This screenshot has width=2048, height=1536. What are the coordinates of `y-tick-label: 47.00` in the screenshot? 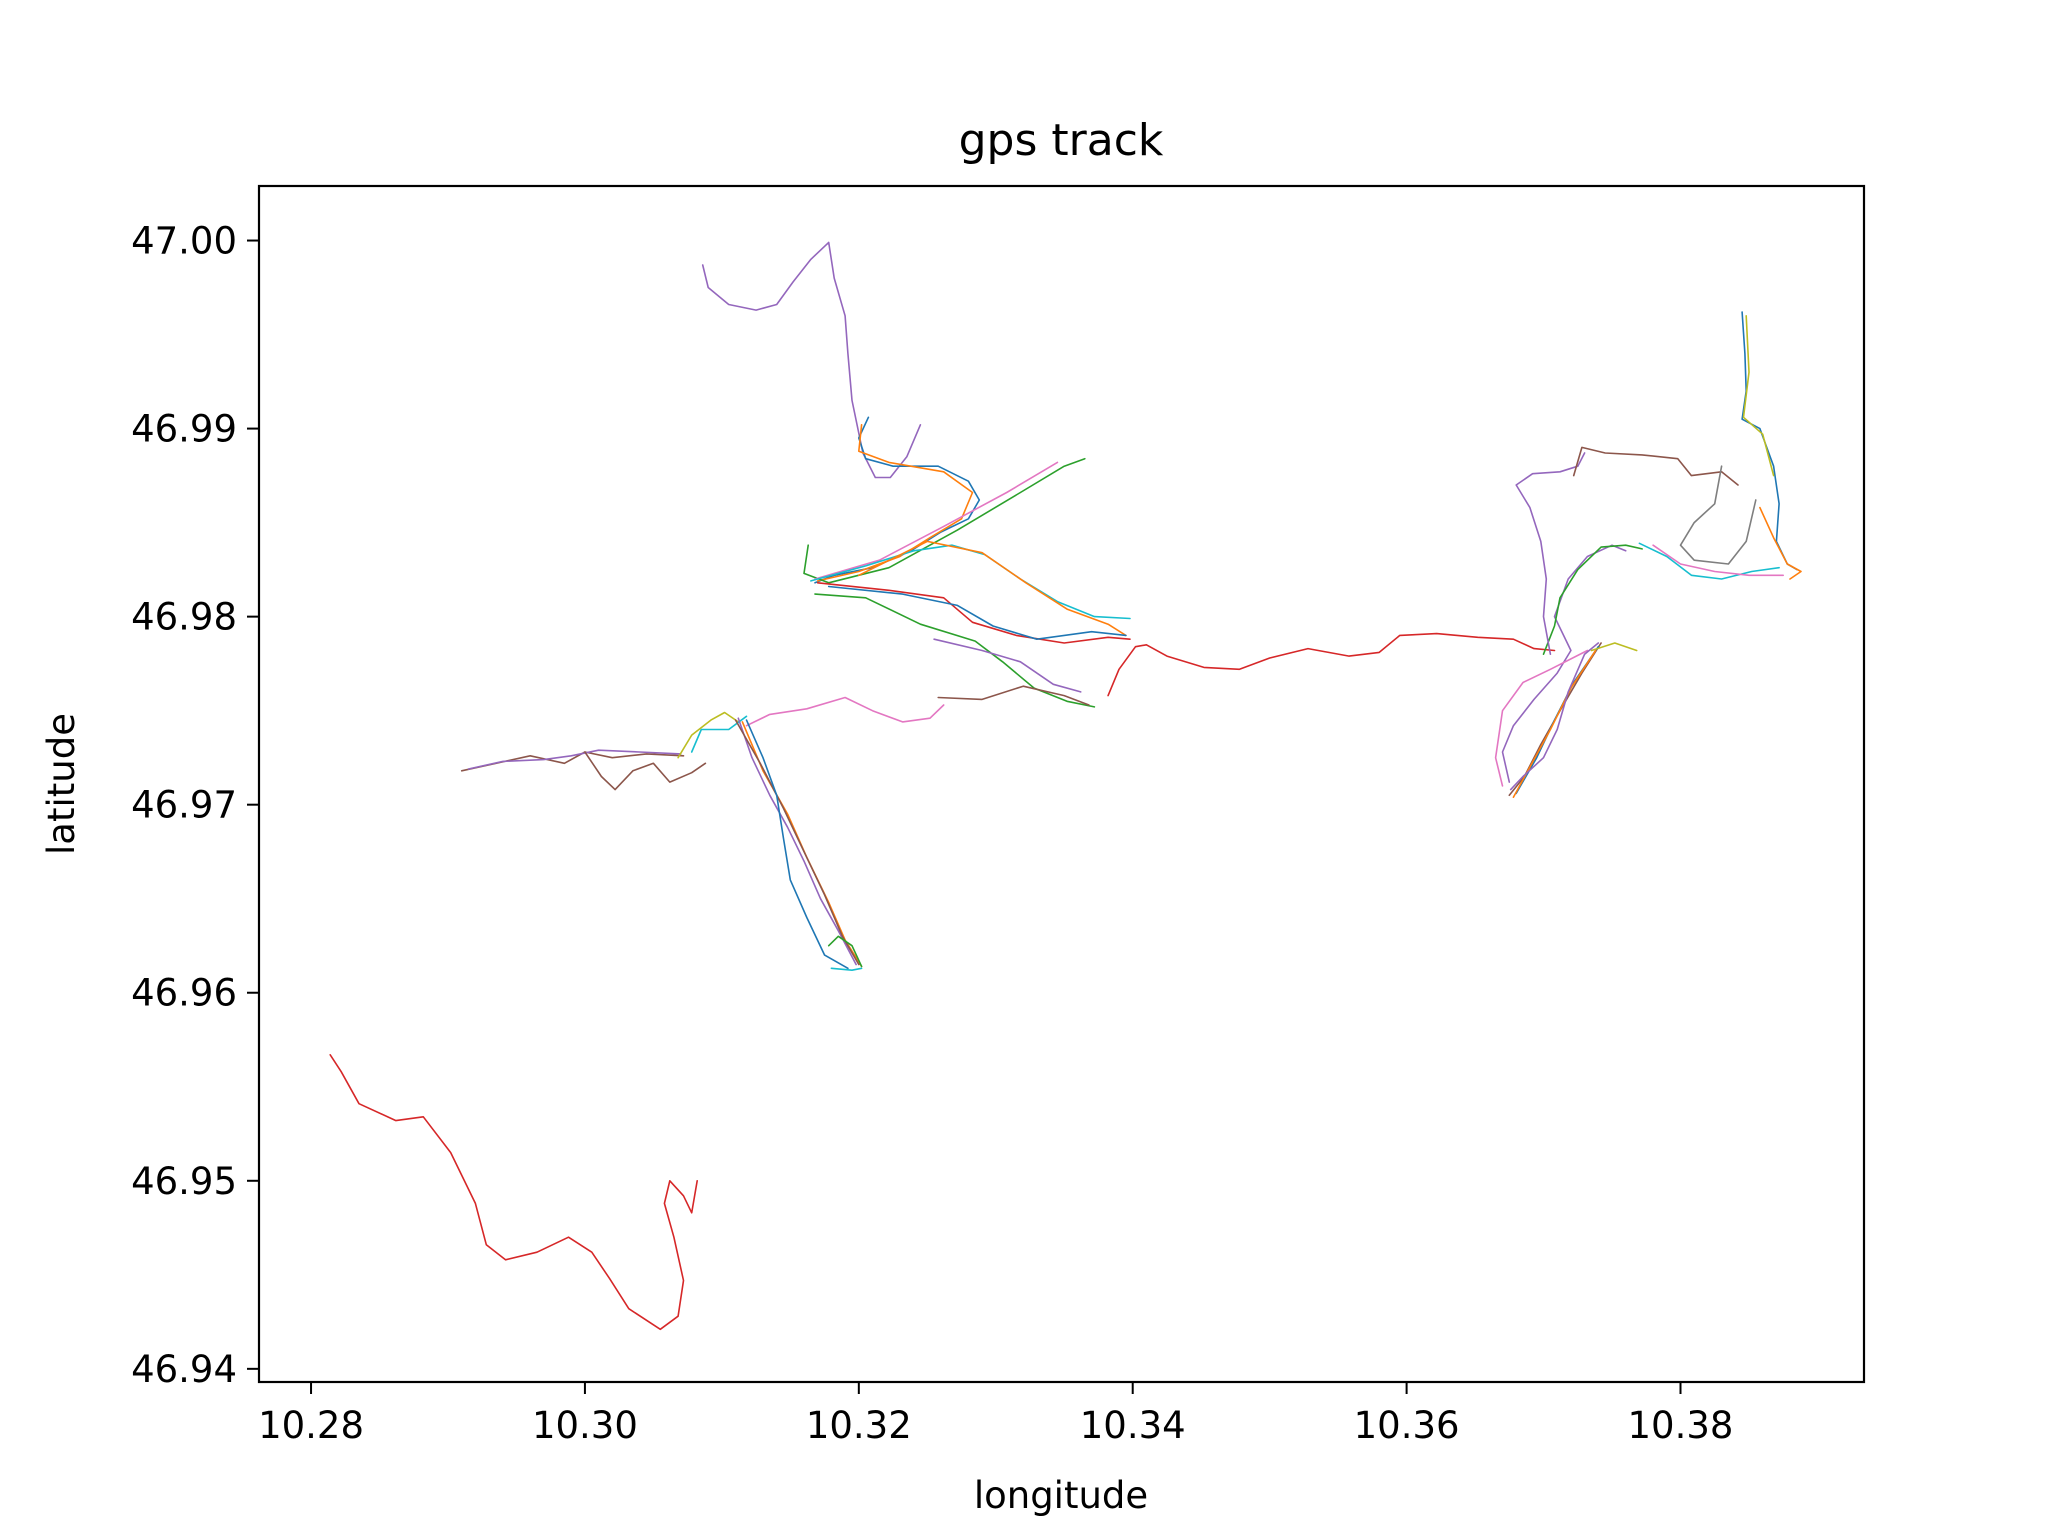 It's located at (184, 241).